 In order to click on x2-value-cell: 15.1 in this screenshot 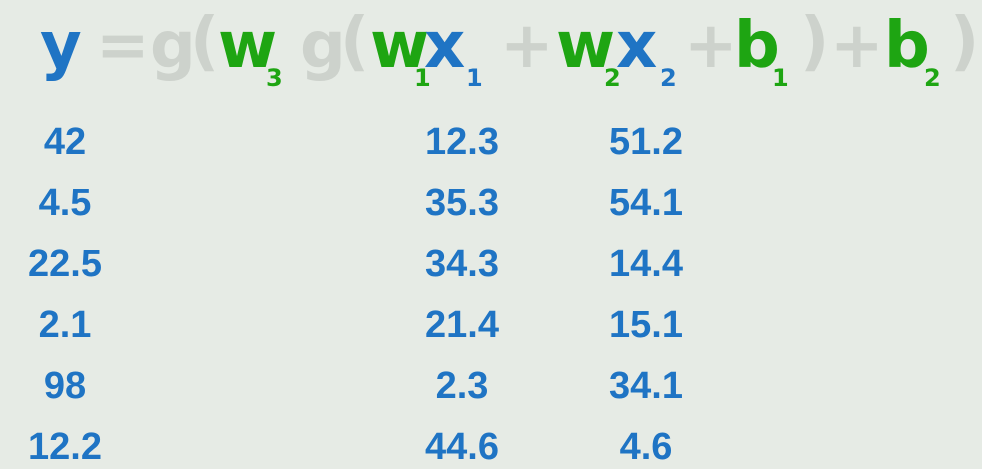, I will do `click(646, 325)`.